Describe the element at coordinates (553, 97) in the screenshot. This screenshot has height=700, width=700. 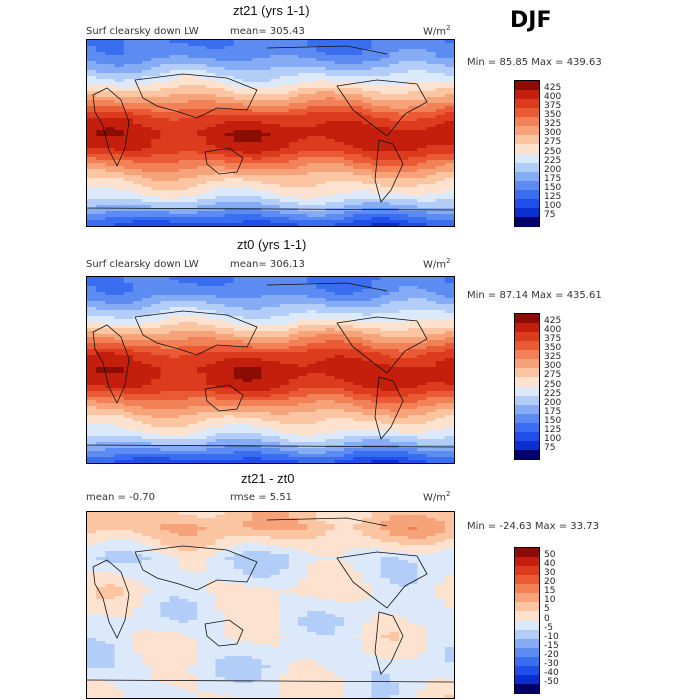
I see `colorbar-tick-label: 400` at that location.